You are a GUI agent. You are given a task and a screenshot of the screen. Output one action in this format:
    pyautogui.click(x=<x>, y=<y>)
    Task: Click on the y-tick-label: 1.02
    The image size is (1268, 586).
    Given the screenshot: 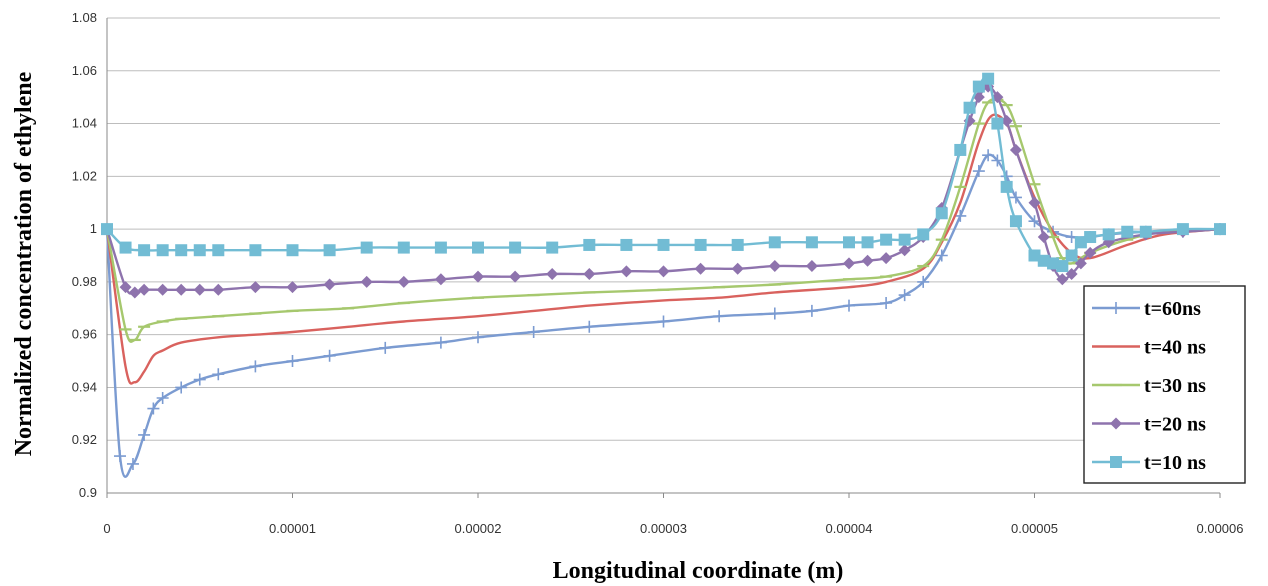 What is the action you would take?
    pyautogui.click(x=84, y=175)
    